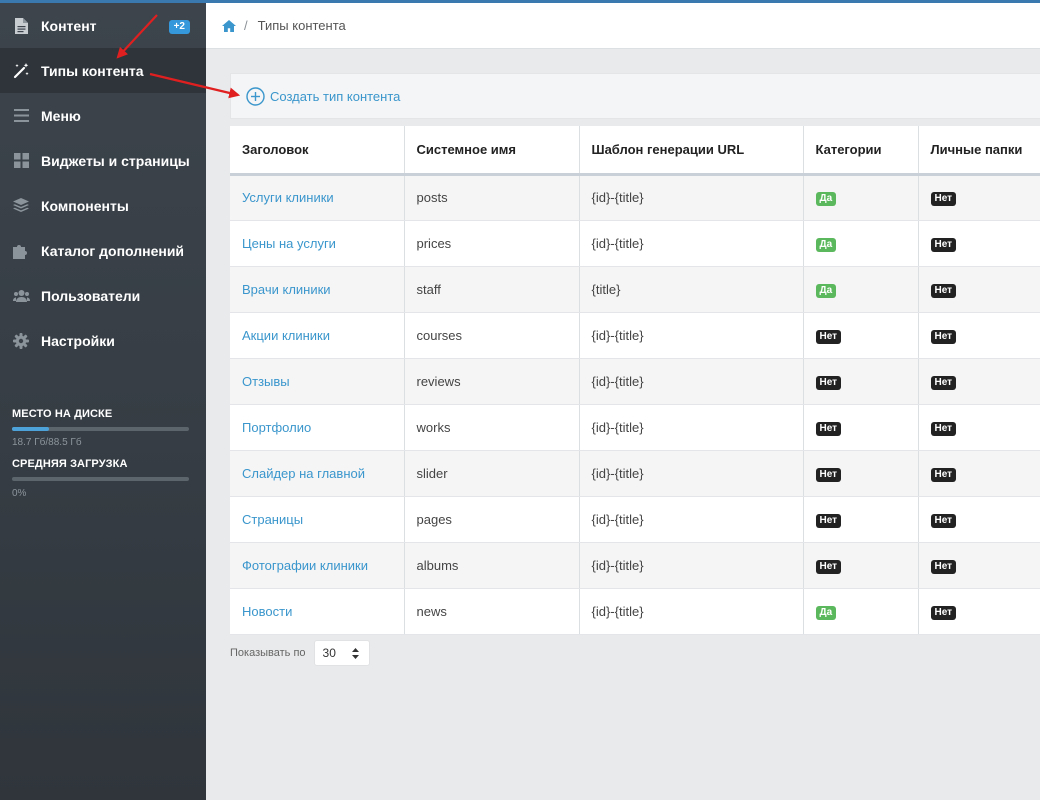 This screenshot has height=800, width=1040. Describe the element at coordinates (492, 519) in the screenshot. I see `cell-system-name: pages` at that location.